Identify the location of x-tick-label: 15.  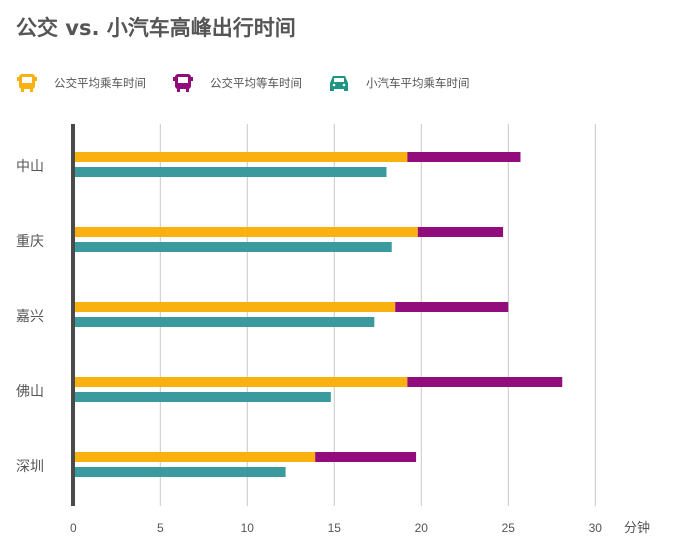
(335, 528).